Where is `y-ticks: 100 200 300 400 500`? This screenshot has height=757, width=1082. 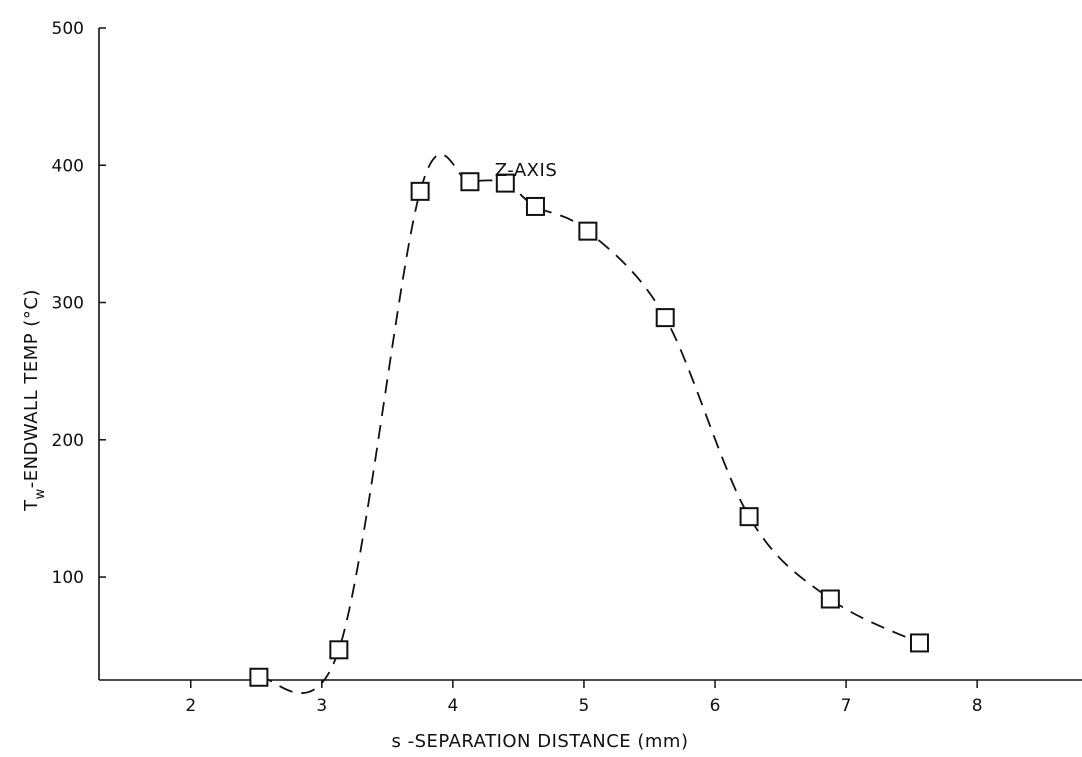 y-ticks: 100 200 300 400 500 is located at coordinates (79, 303).